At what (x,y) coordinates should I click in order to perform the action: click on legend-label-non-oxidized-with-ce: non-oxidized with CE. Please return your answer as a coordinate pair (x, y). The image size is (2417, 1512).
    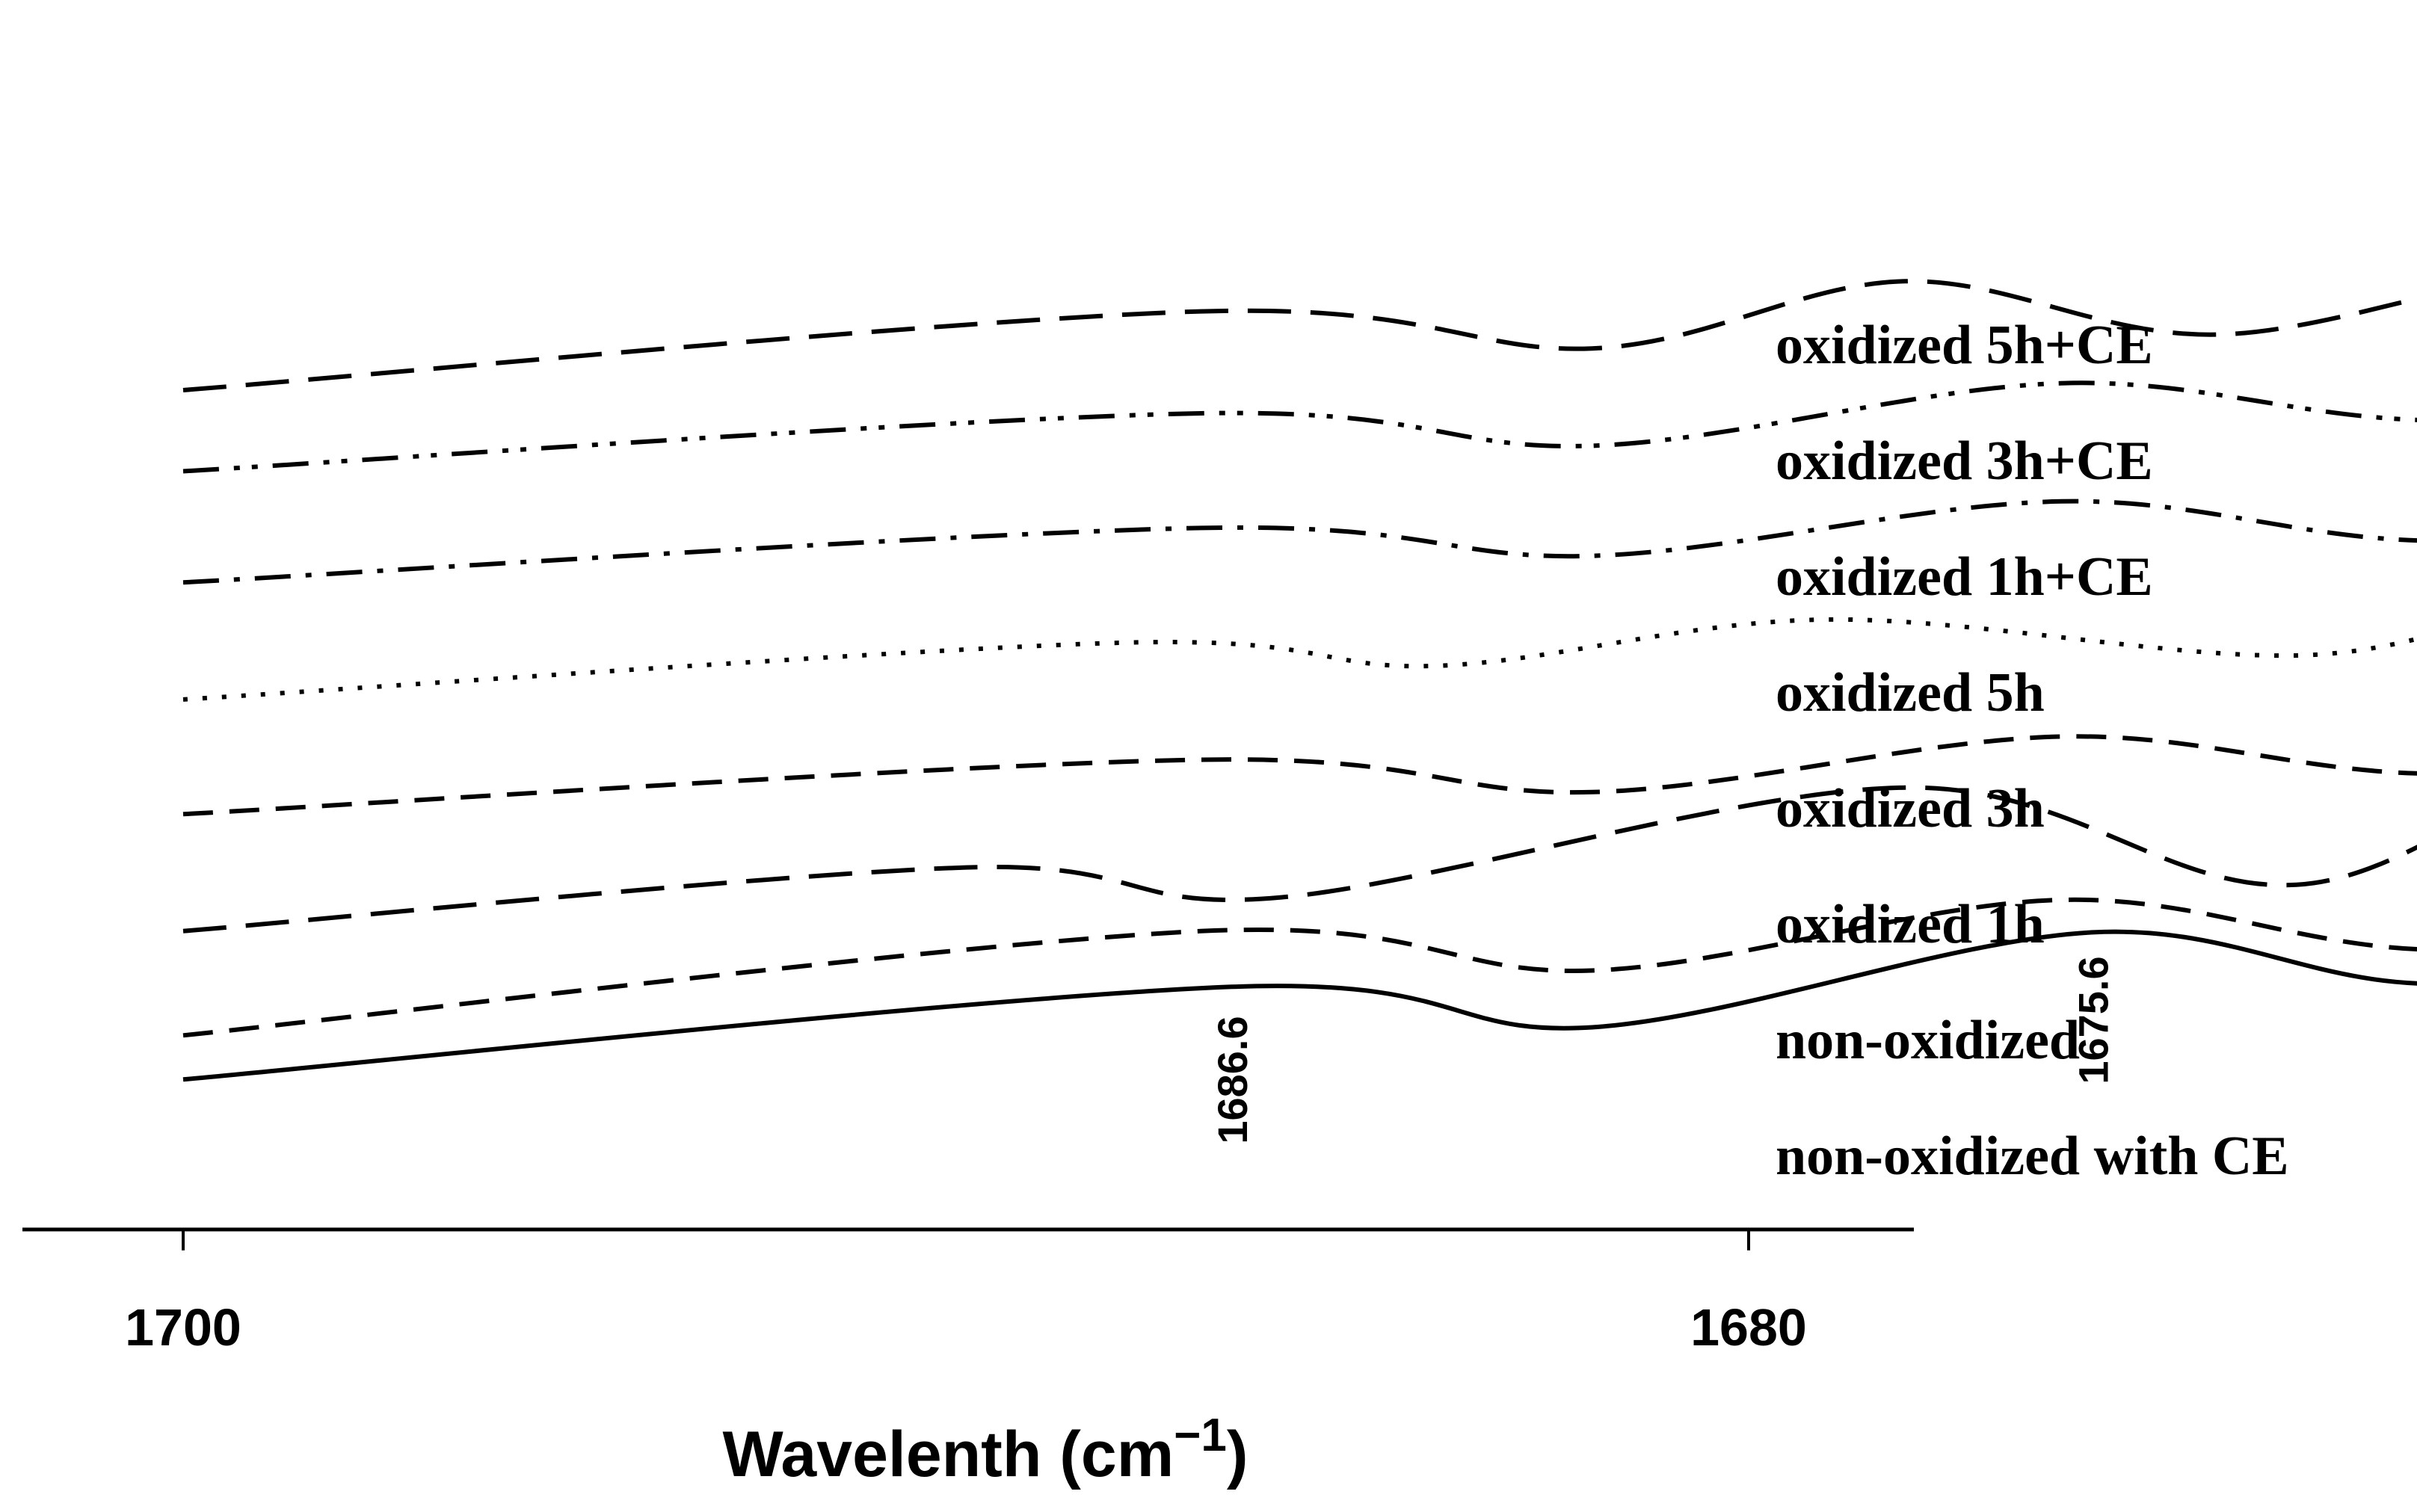
    Looking at the image, I should click on (2032, 1156).